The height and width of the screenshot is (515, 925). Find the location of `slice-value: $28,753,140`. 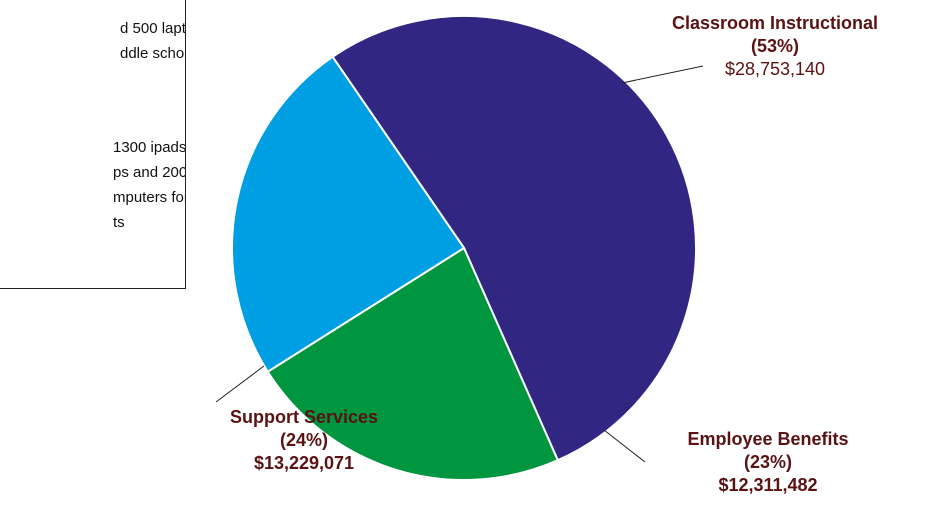

slice-value: $28,753,140 is located at coordinates (775, 69).